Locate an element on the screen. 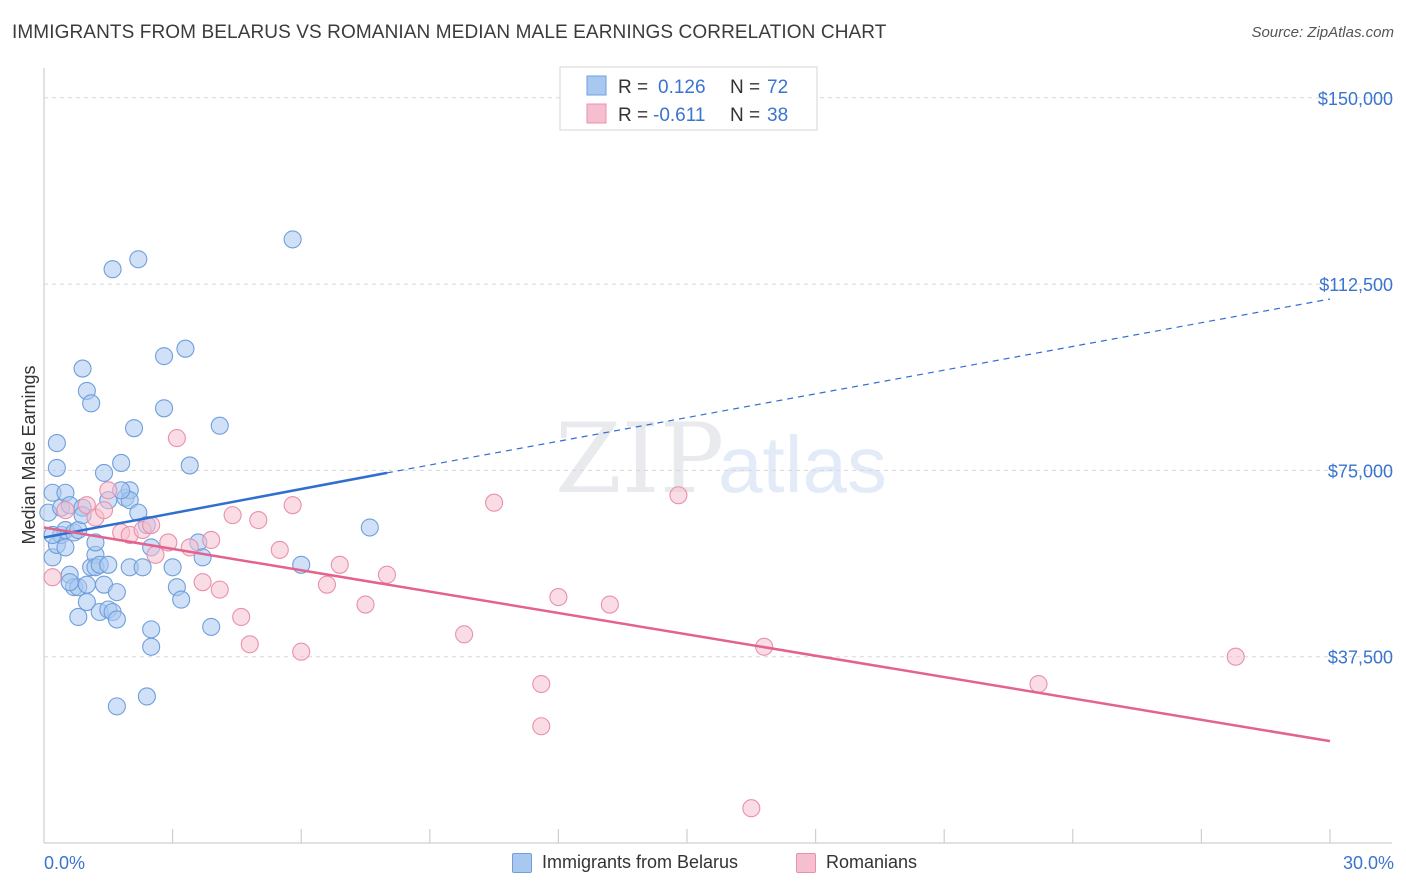 The width and height of the screenshot is (1406, 892). legend-r-label-a: R = is located at coordinates (633, 87).